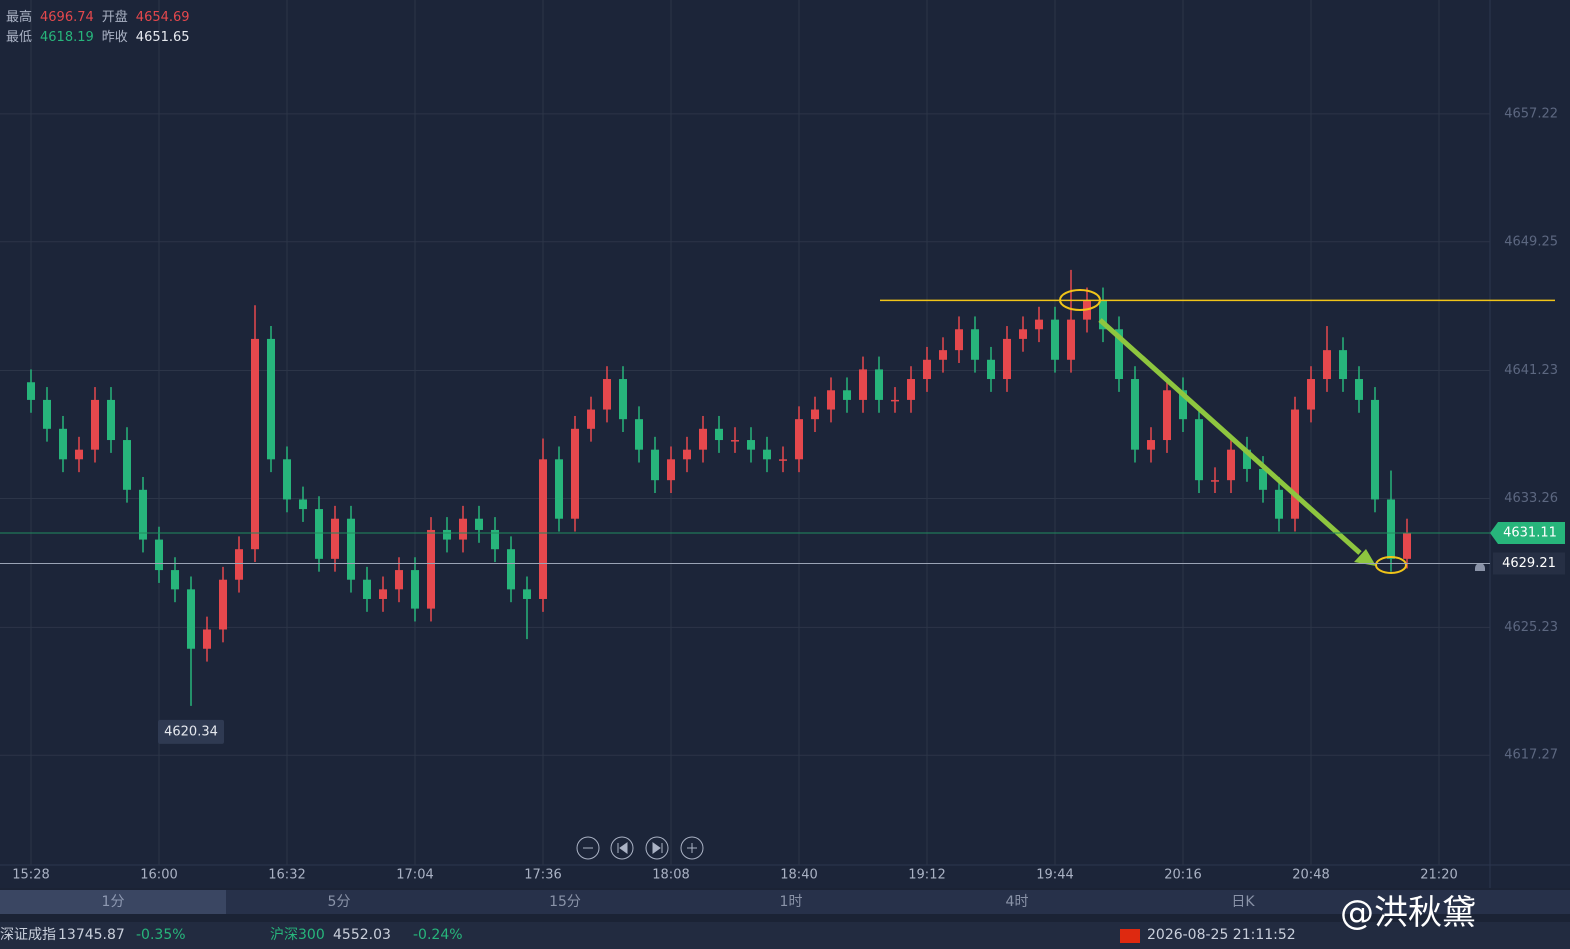 The width and height of the screenshot is (1570, 949). Describe the element at coordinates (1221, 935) in the screenshot. I see `datetime: 2026-08-25 21:11:52` at that location.